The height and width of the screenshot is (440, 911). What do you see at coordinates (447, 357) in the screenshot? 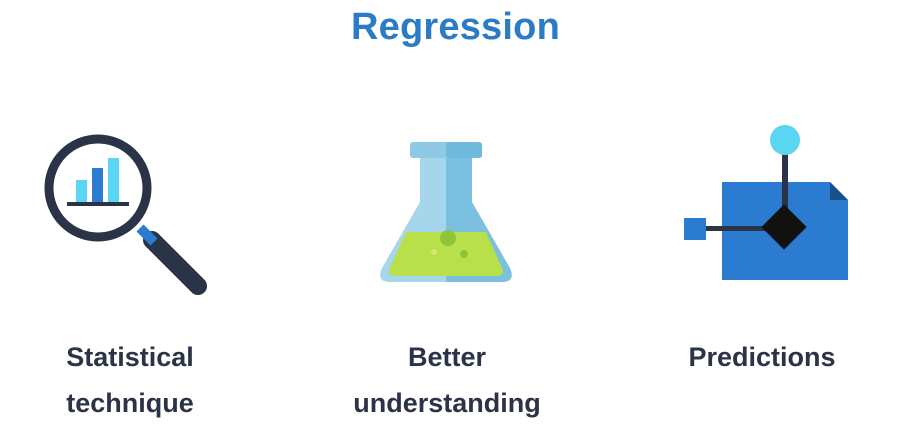
I see `label-line: Better` at bounding box center [447, 357].